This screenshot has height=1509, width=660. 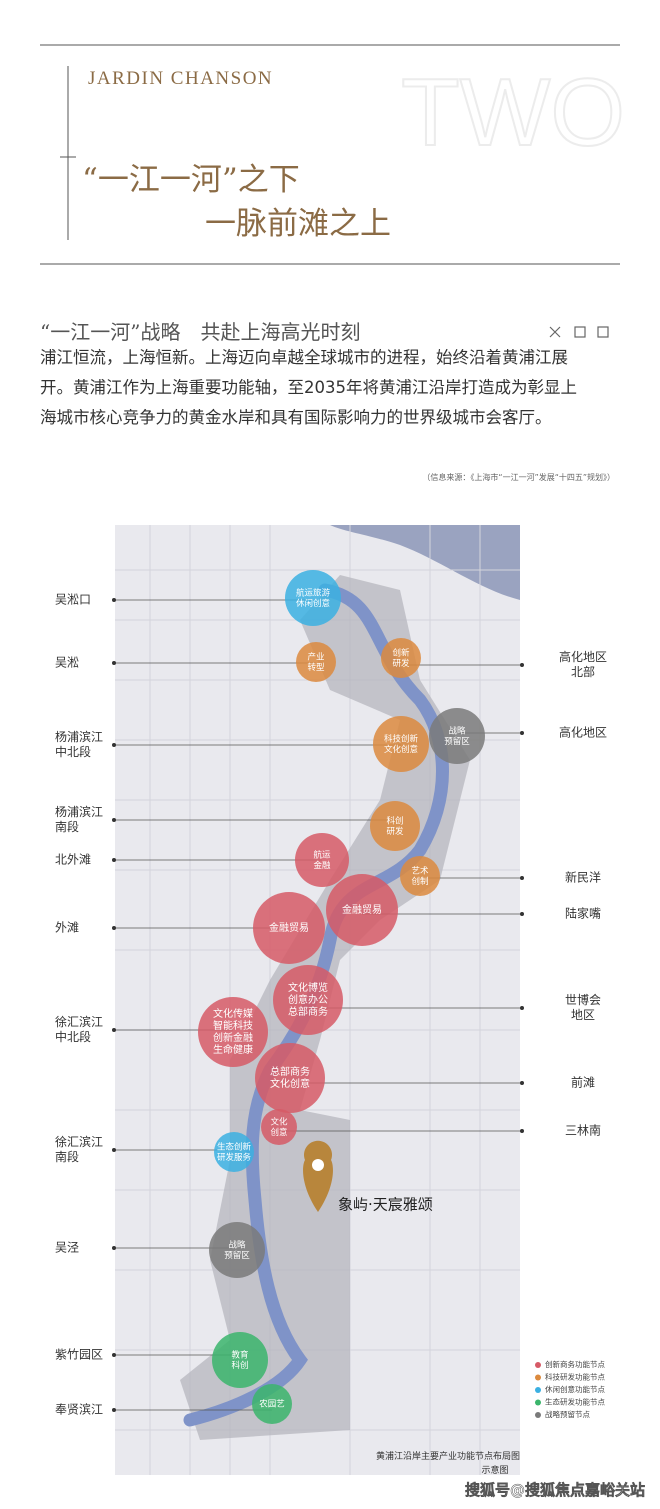 I want to click on node-label: 农园艺, so click(x=272, y=1404).